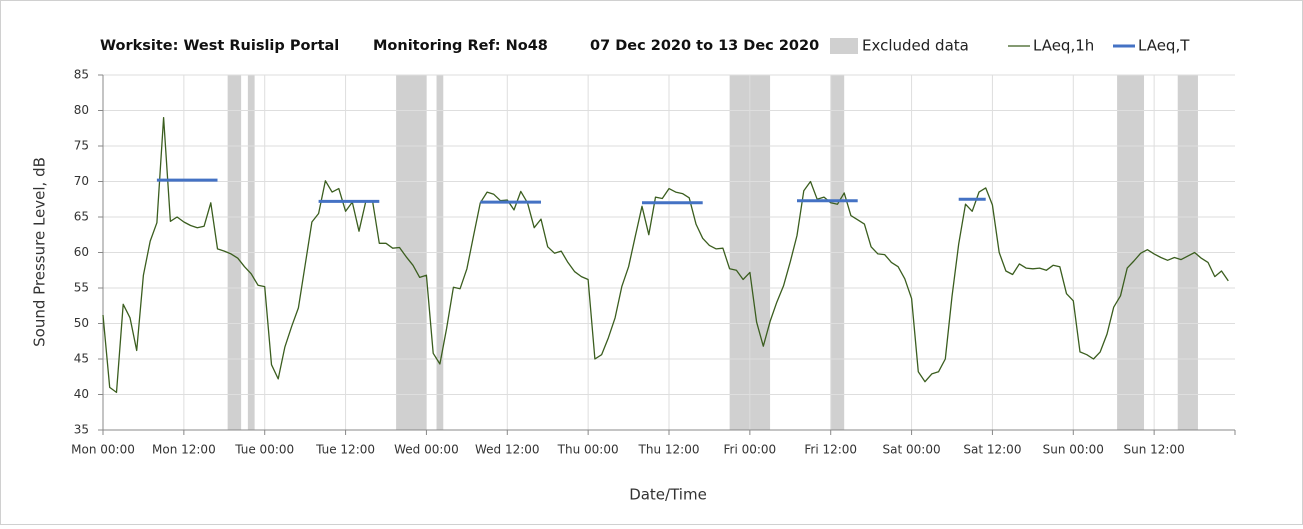  I want to click on chart-title: Worksite: West Ruislip Portal, so click(219, 46).